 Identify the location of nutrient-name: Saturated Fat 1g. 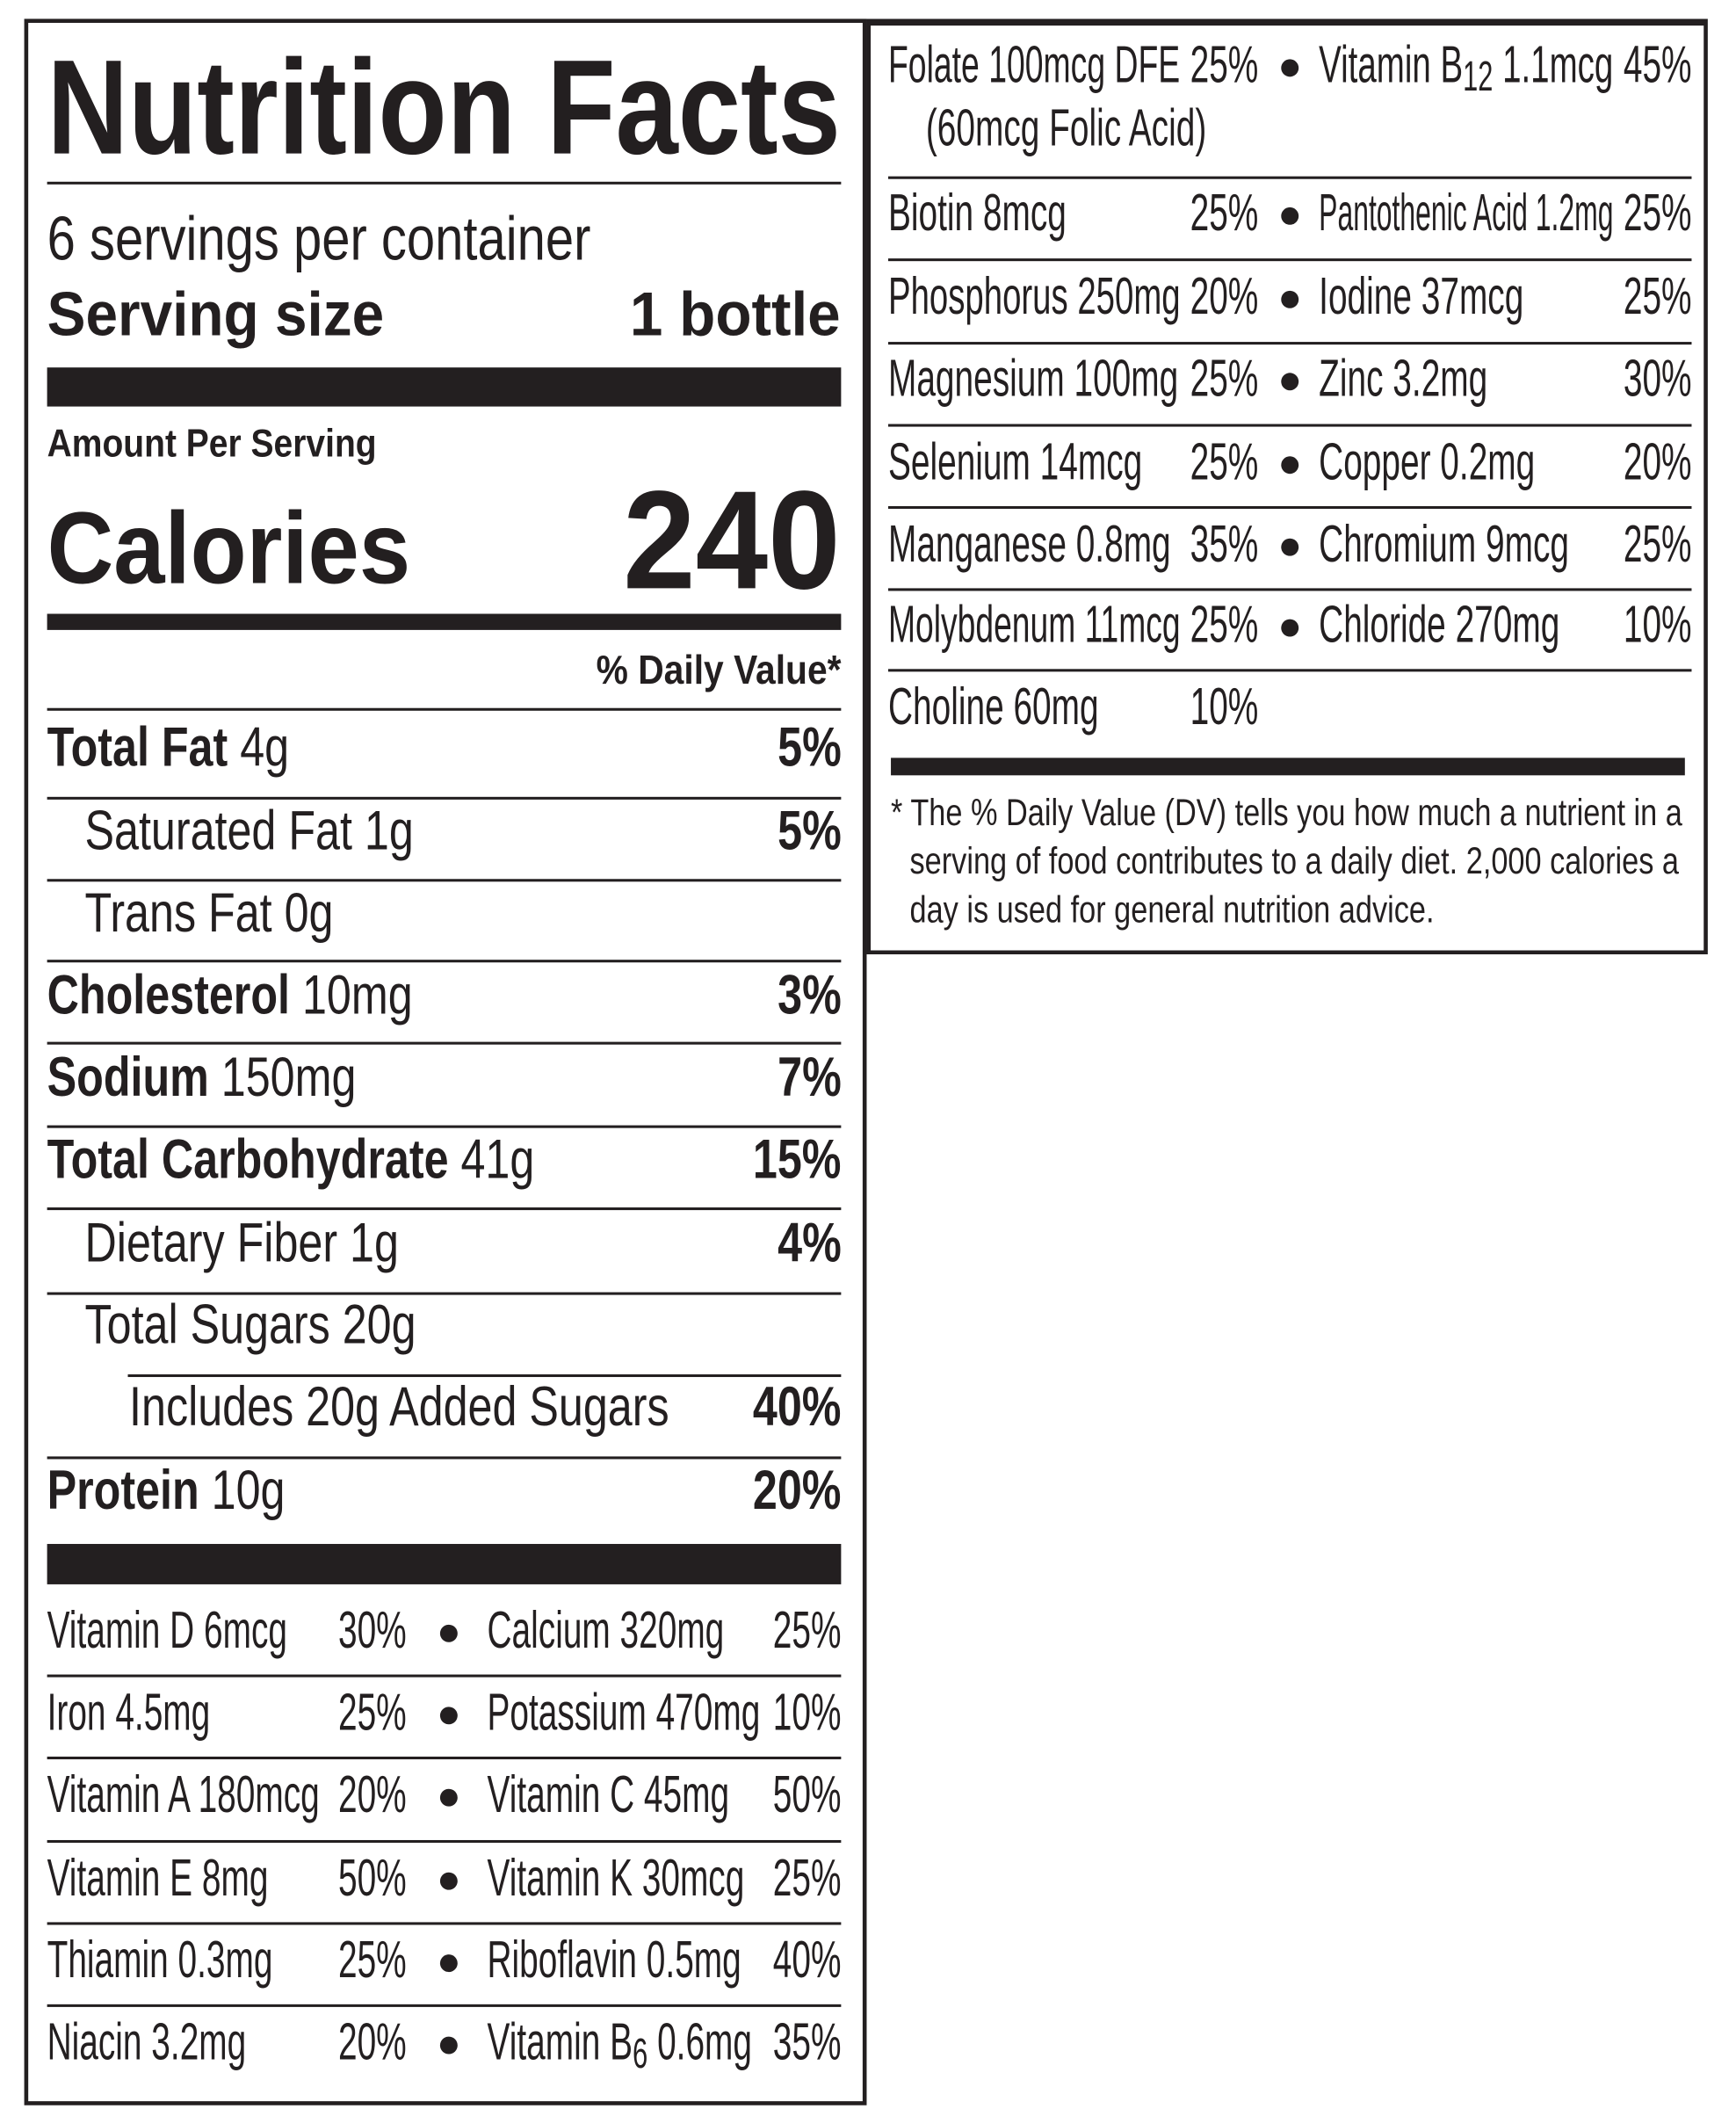
(249, 832).